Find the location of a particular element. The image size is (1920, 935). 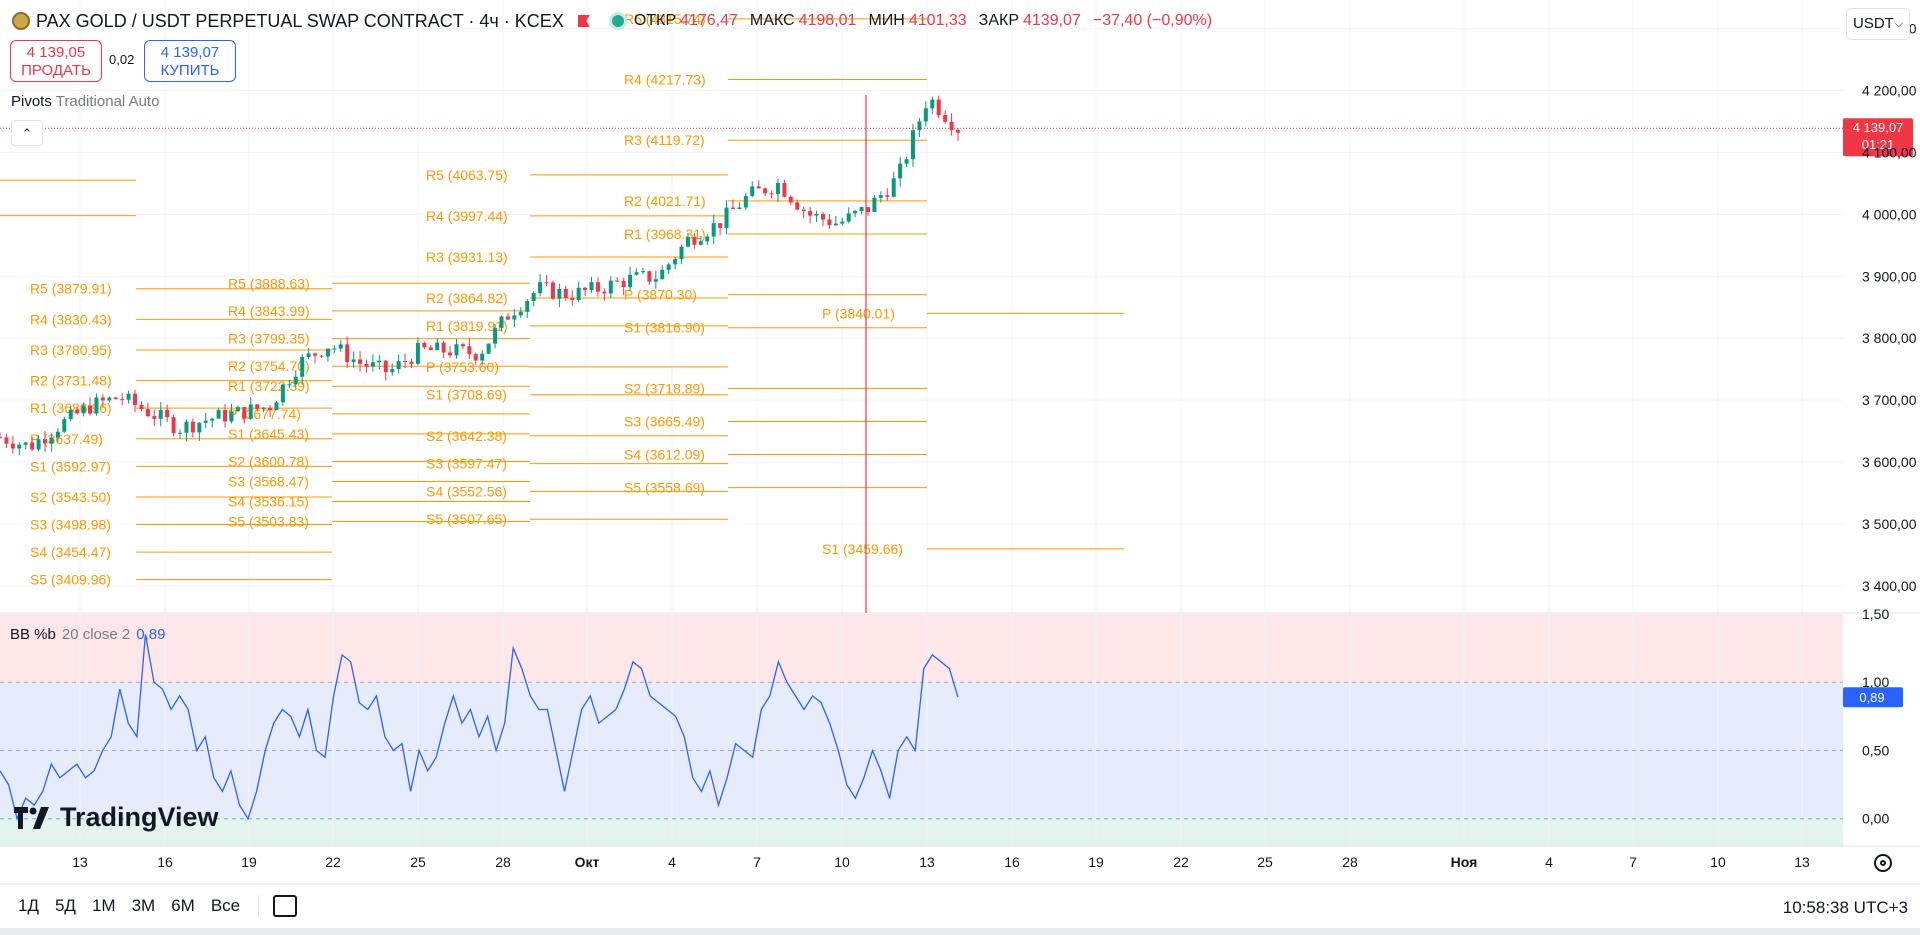

collapse-indicators-button: ⌃ is located at coordinates (27, 133).